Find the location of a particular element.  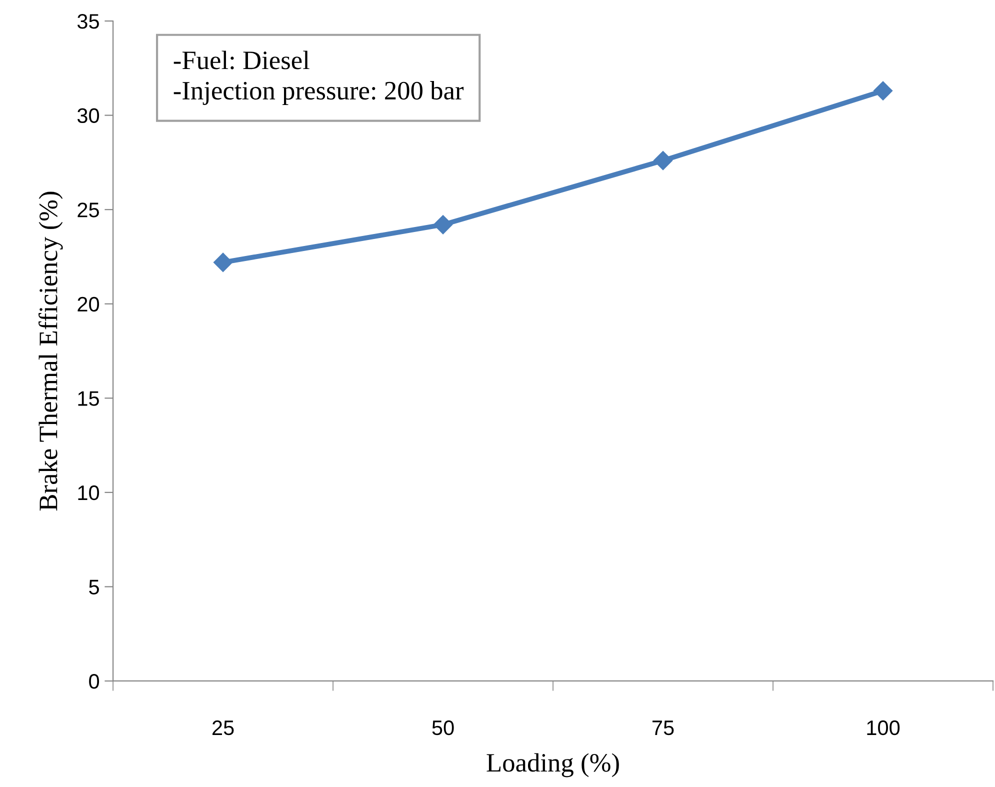

y-tick-label: 5 is located at coordinates (94, 587).